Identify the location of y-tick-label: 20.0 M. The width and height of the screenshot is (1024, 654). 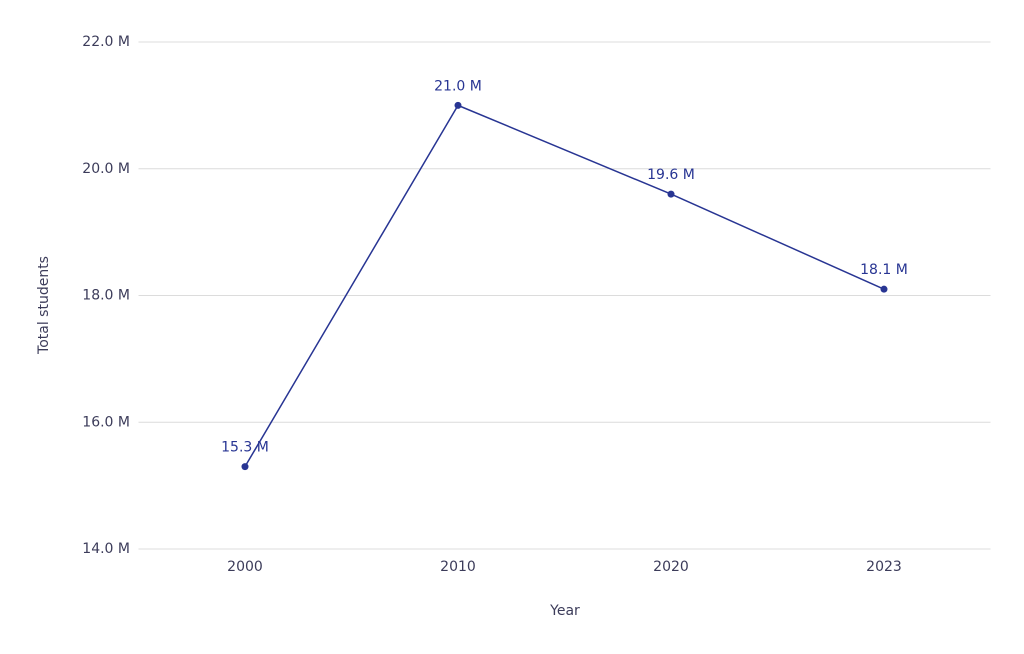
(106, 169).